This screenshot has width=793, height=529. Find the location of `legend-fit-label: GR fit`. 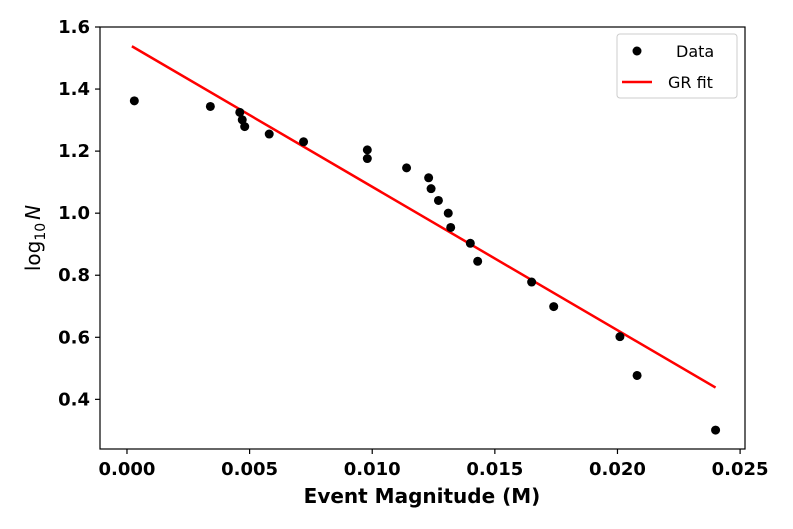

legend-fit-label: GR fit is located at coordinates (690, 82).